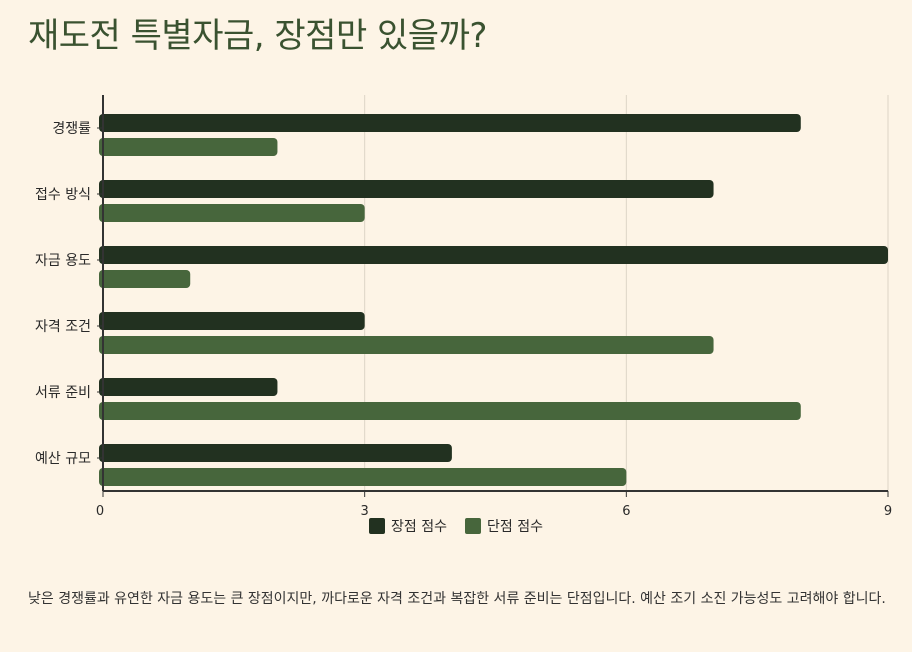  I want to click on y-tick-label-1: 접수 방식, so click(63, 195).